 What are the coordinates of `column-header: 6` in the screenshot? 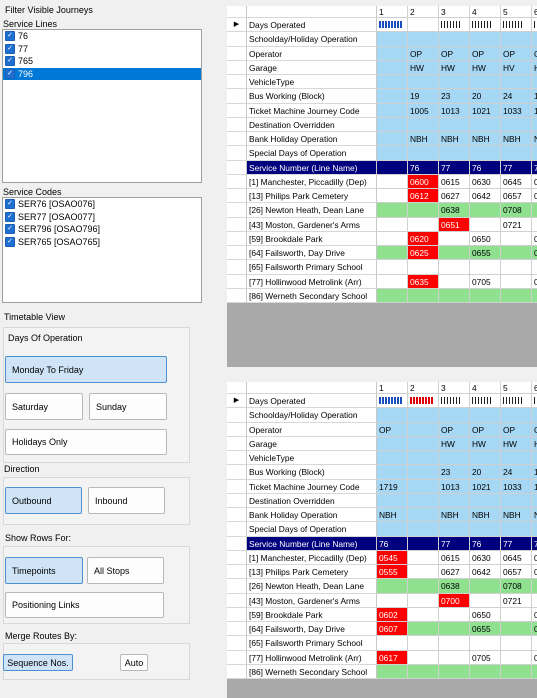 It's located at (534, 388).